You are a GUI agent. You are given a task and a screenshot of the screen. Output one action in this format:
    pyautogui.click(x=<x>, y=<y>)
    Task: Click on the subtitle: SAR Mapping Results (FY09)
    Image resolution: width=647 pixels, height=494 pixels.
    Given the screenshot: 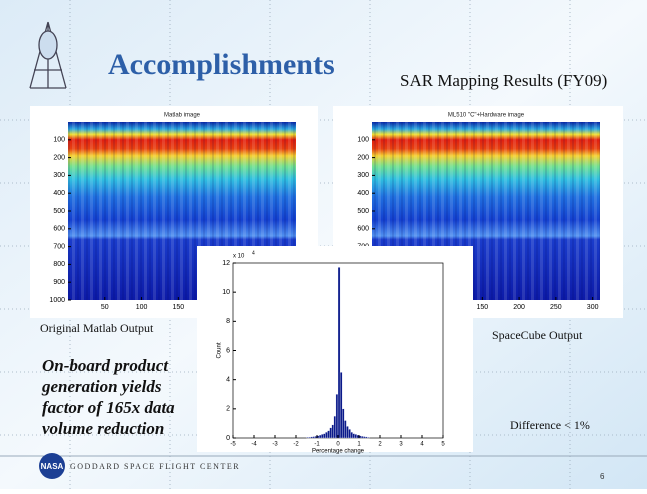 What is the action you would take?
    pyautogui.click(x=503, y=80)
    